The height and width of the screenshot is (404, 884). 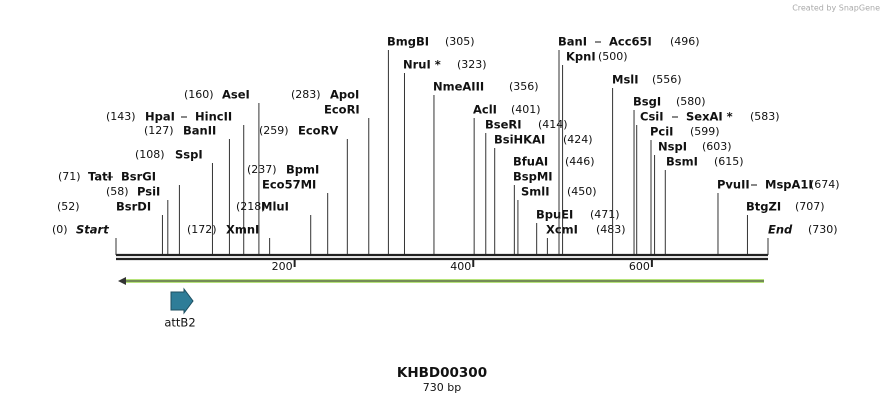 I want to click on enzyme-name: BanI, so click(x=572, y=42).